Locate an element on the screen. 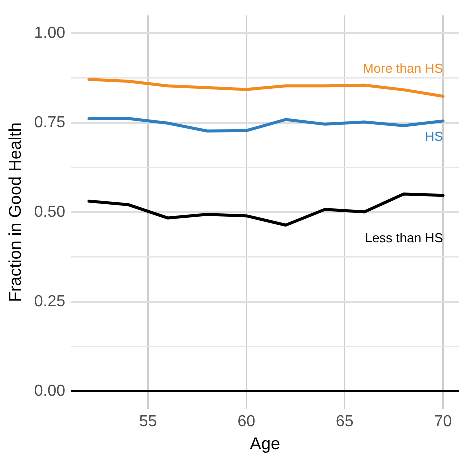  x-tick-label: 60 is located at coordinates (247, 421).